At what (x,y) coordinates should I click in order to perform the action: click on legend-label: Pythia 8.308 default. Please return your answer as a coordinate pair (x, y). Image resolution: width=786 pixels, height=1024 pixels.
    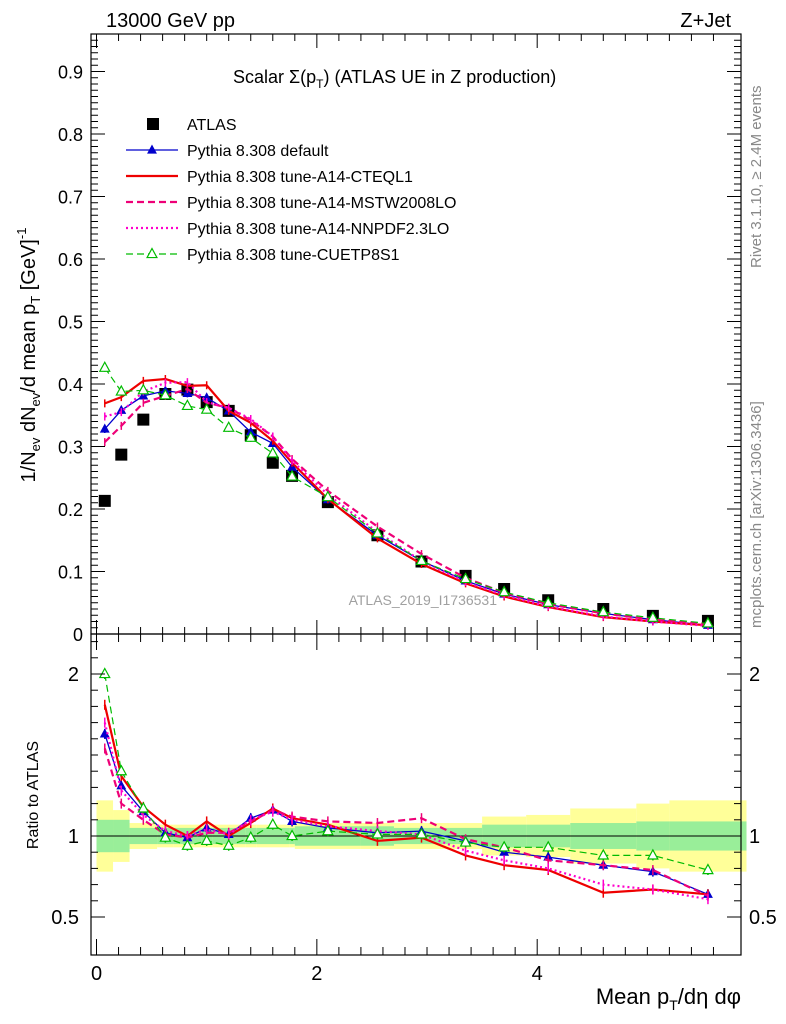
    Looking at the image, I should click on (258, 151).